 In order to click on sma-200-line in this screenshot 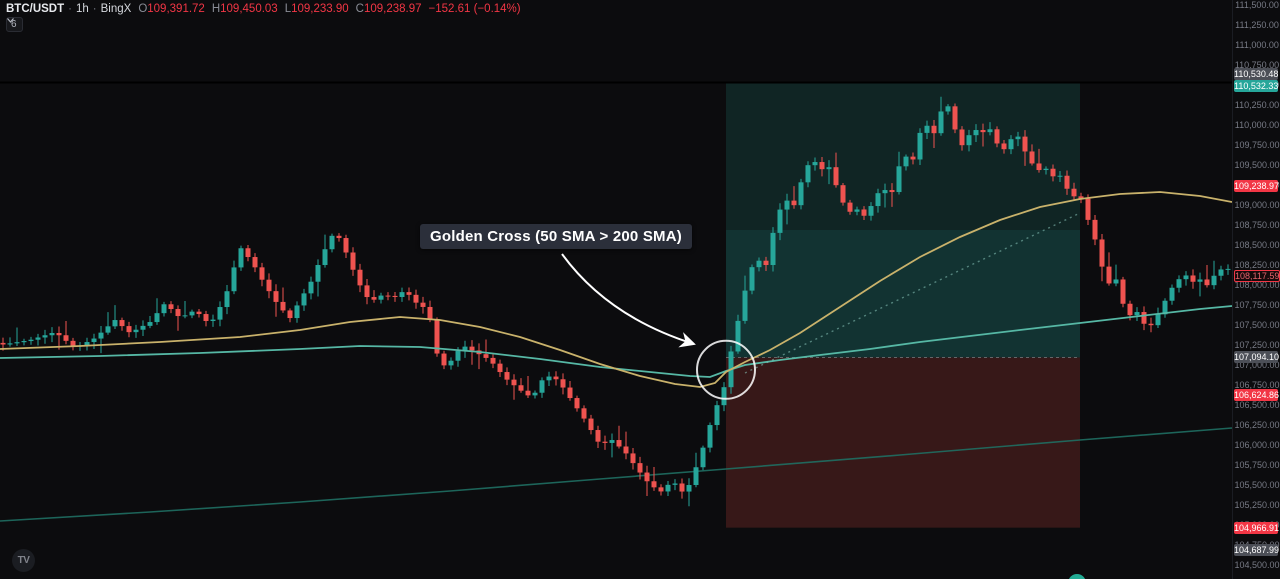, I will do `click(616, 341)`.